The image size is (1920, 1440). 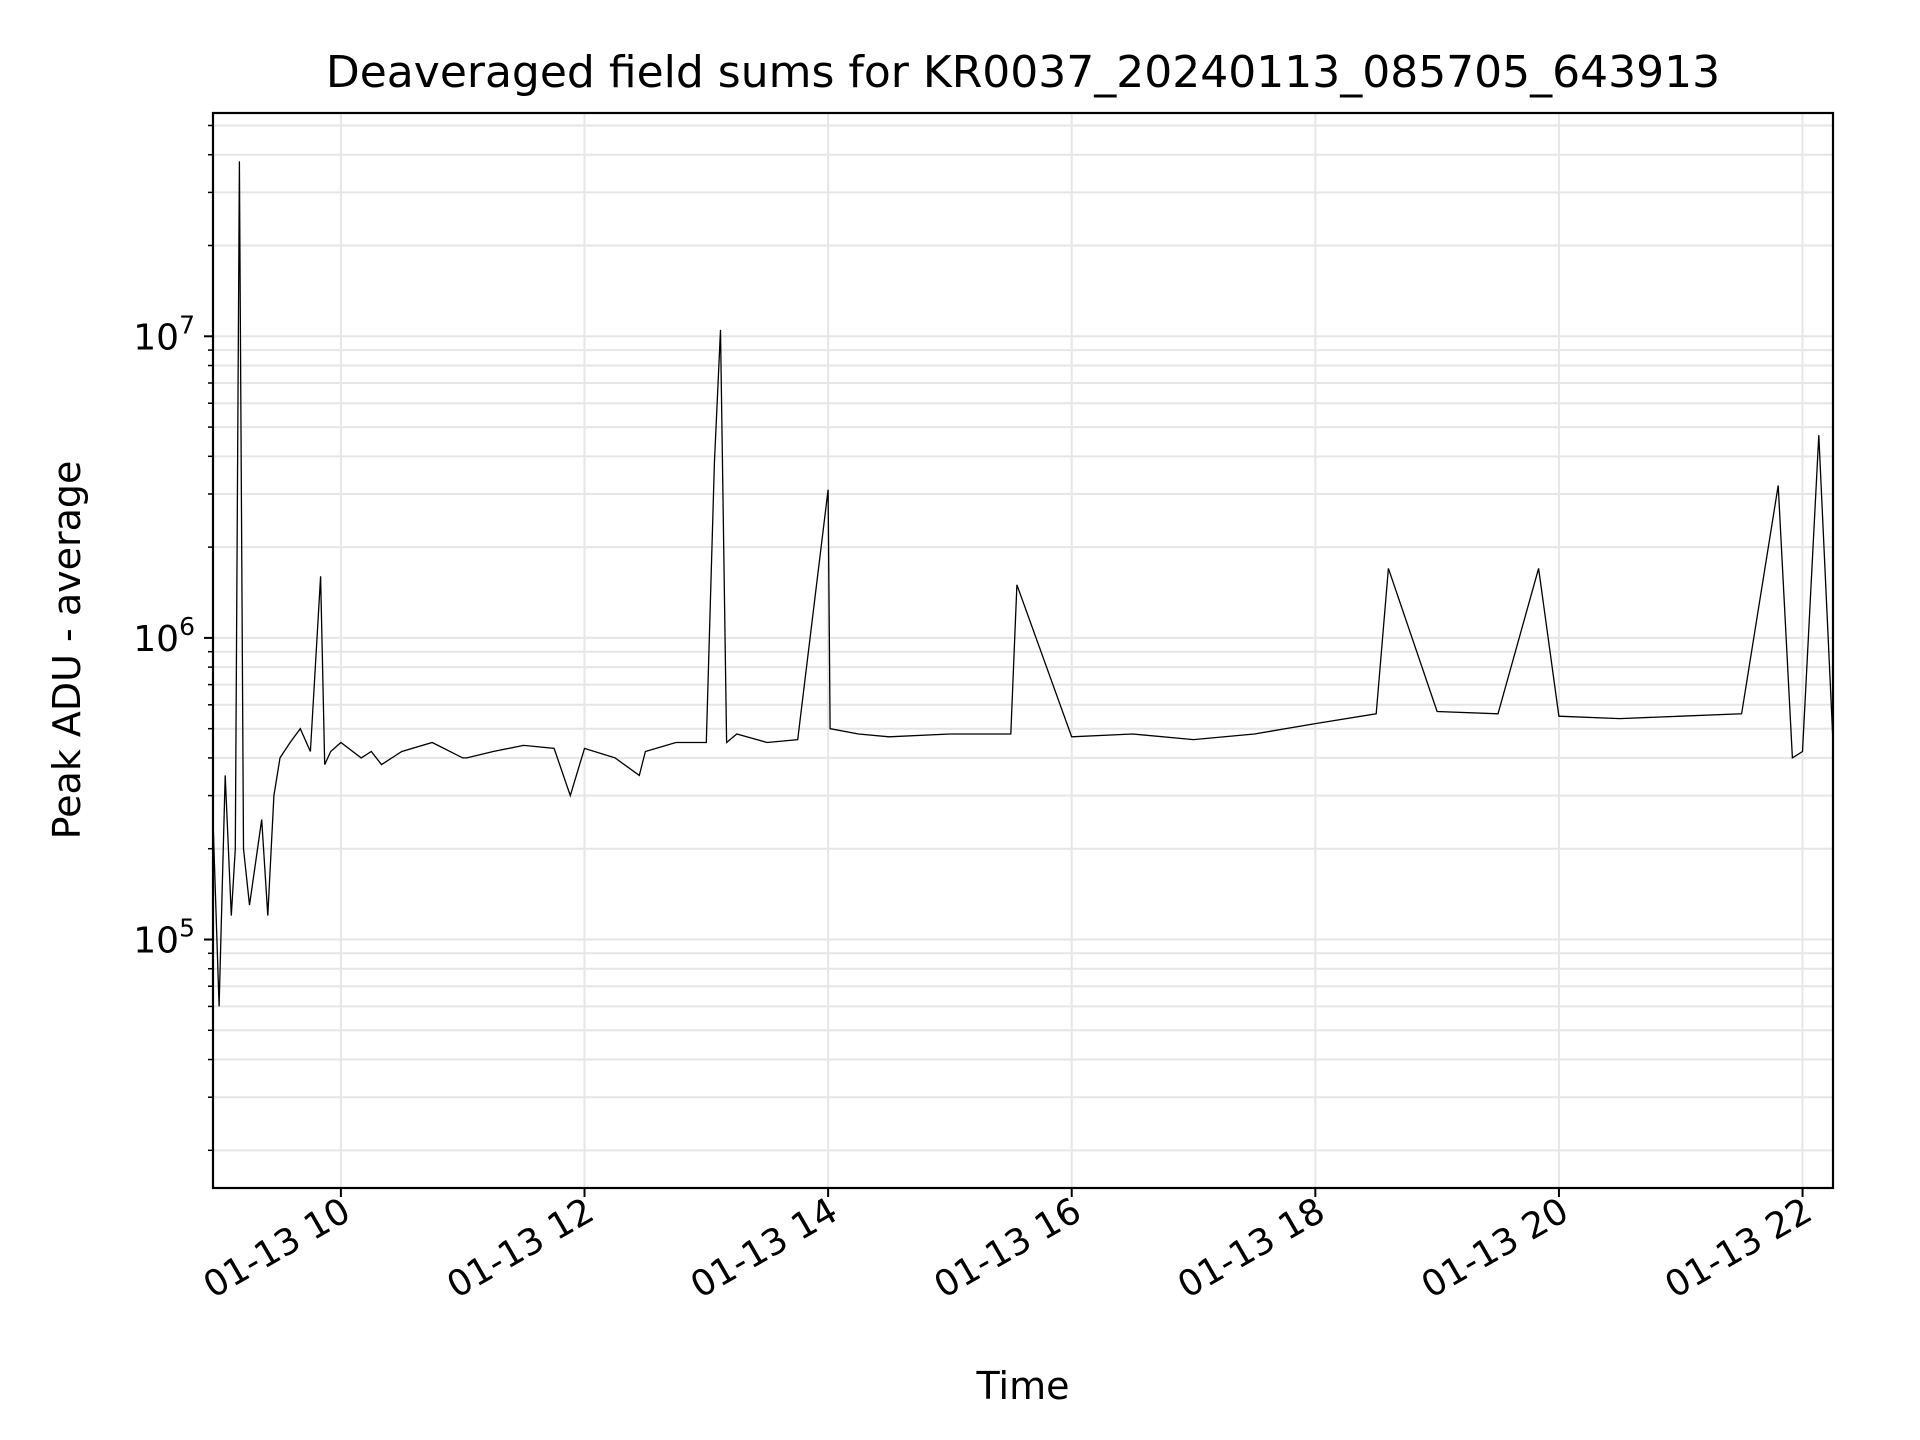 What do you see at coordinates (1023, 1386) in the screenshot?
I see `x-axis-label: Time` at bounding box center [1023, 1386].